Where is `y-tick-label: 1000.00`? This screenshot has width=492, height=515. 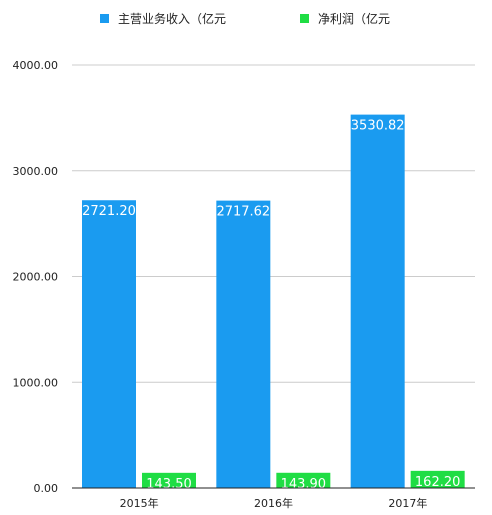 y-tick-label: 1000.00 is located at coordinates (36, 382).